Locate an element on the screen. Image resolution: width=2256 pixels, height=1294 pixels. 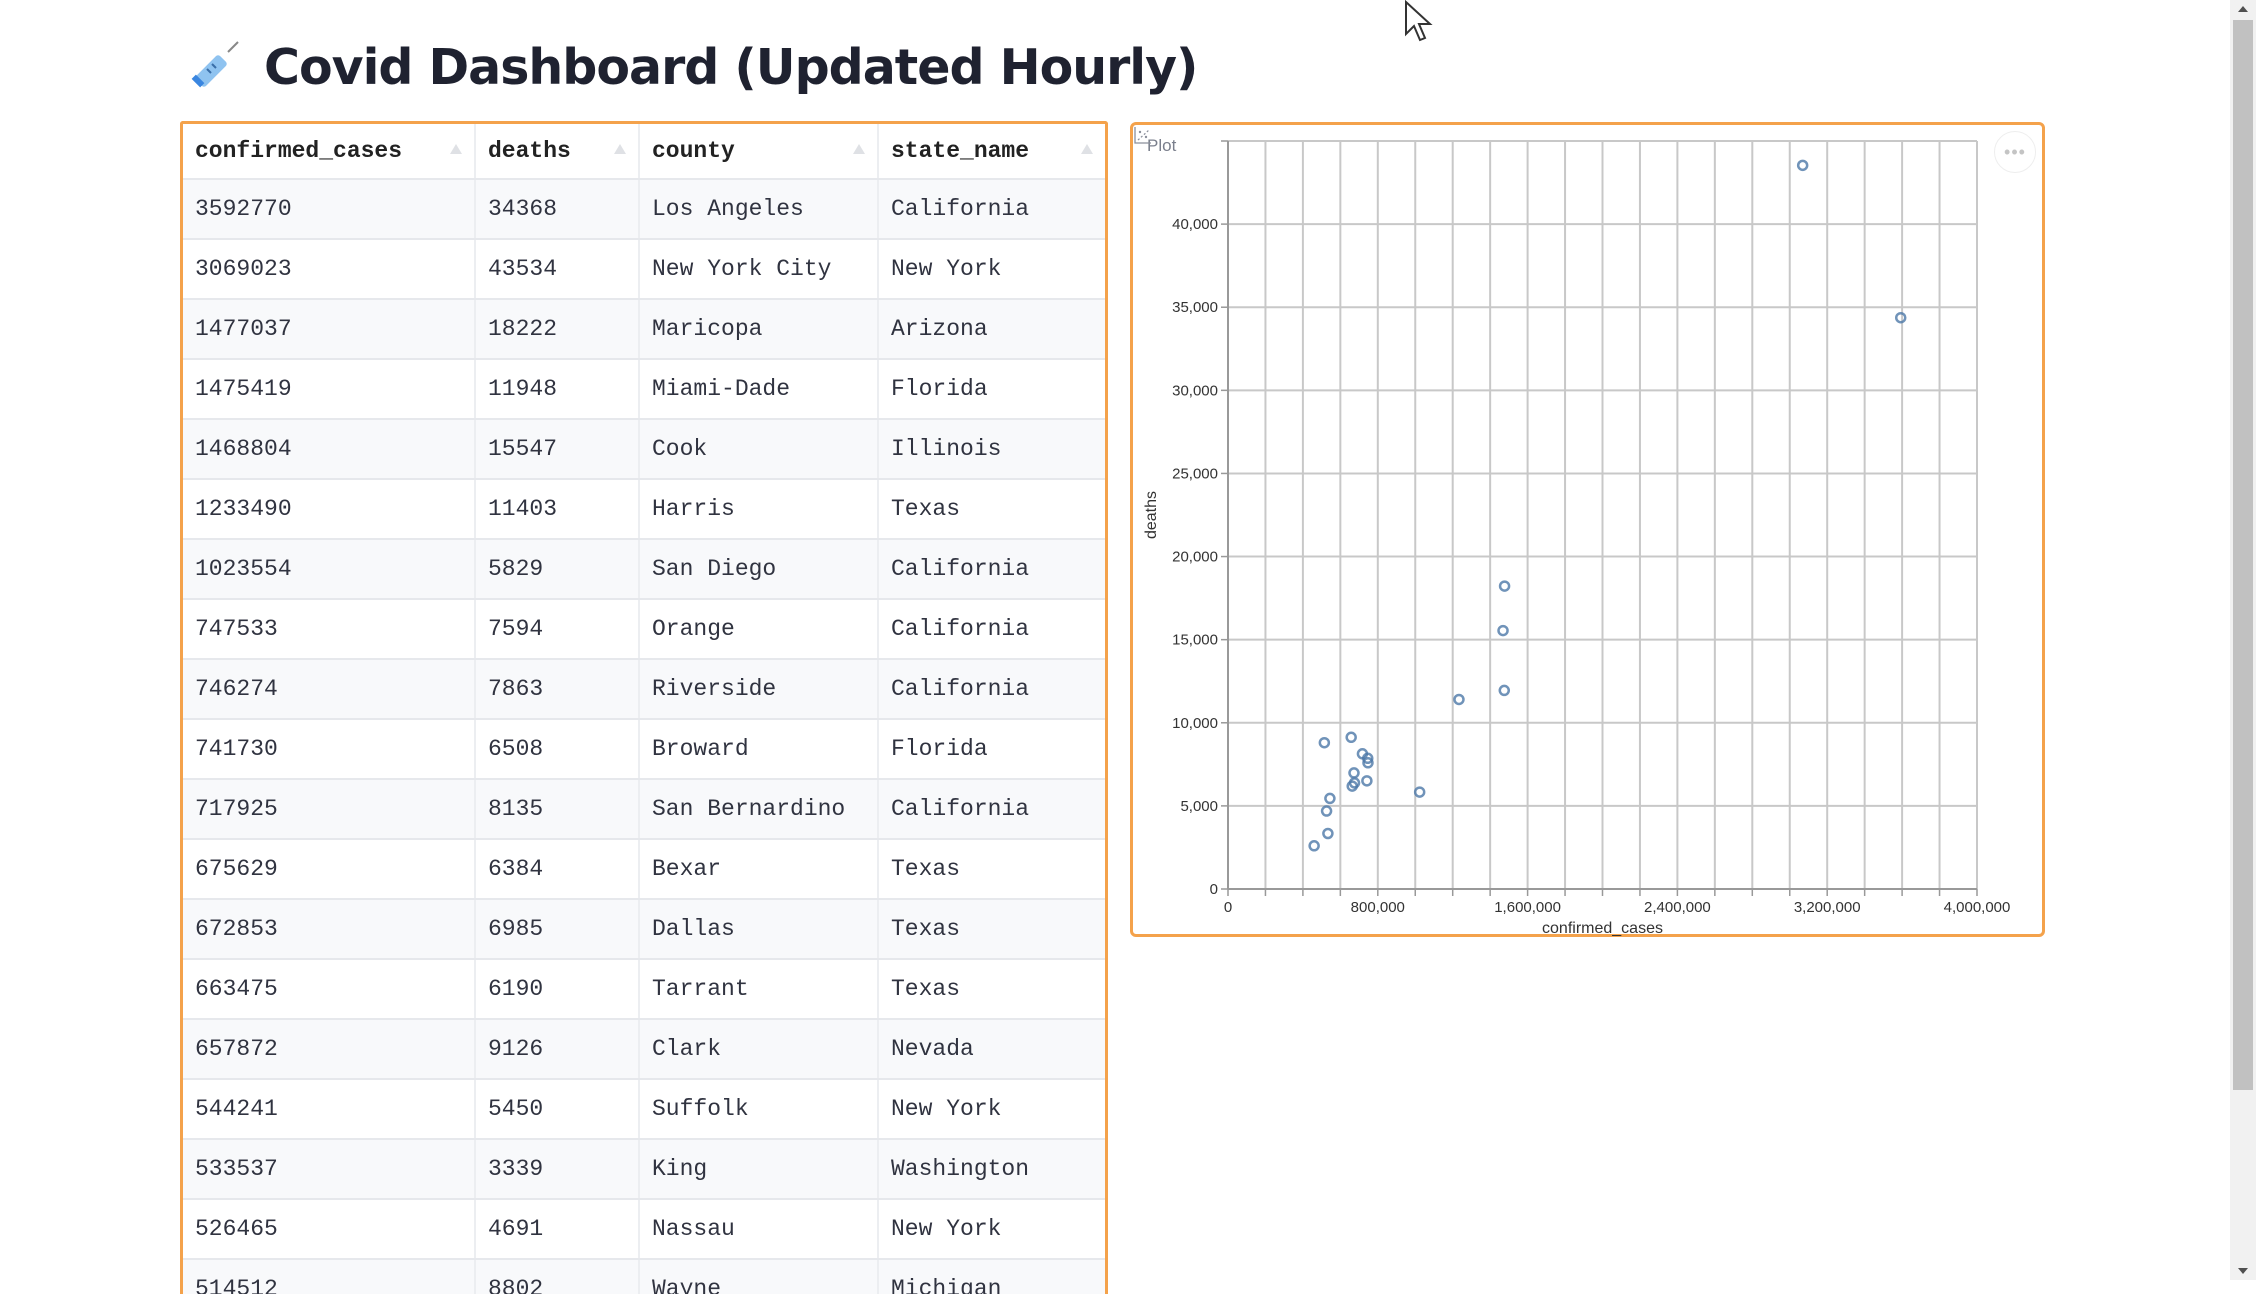
cell-confirmed-cases: 1233490 is located at coordinates (329, 509).